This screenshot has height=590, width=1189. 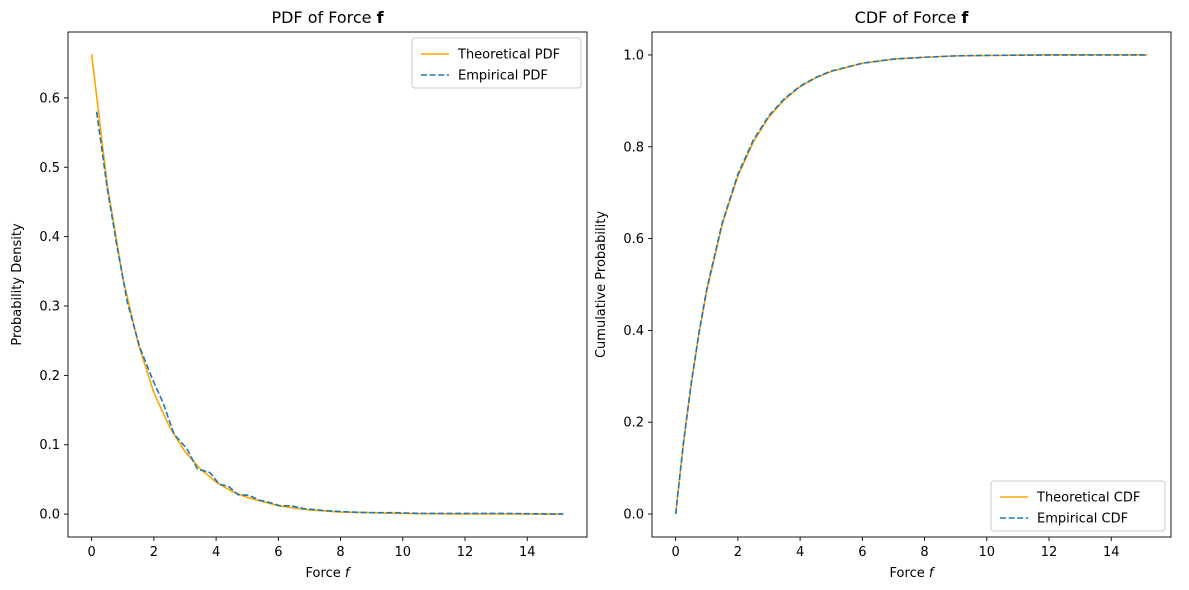 I want to click on legend-label: Empirical CDF, so click(x=1082, y=519).